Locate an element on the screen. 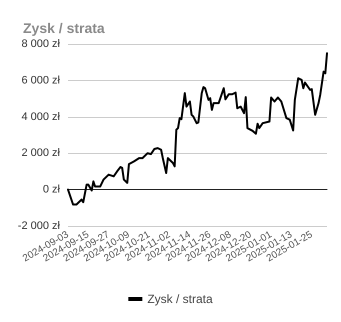 This screenshot has width=341, height=322. y-tick-label: 8 000 zł is located at coordinates (41, 44).